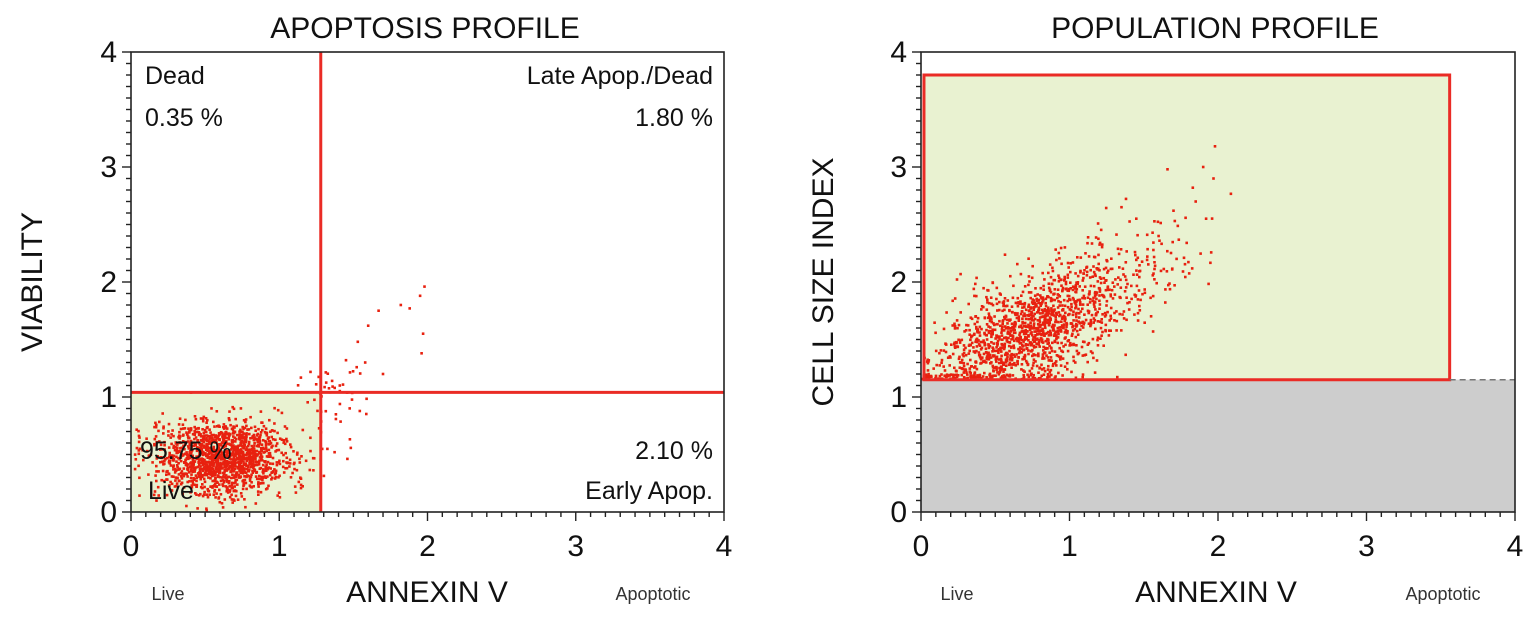 Image resolution: width=1534 pixels, height=617 pixels. Describe the element at coordinates (1077, 263) in the screenshot. I see `scatter-points` at that location.